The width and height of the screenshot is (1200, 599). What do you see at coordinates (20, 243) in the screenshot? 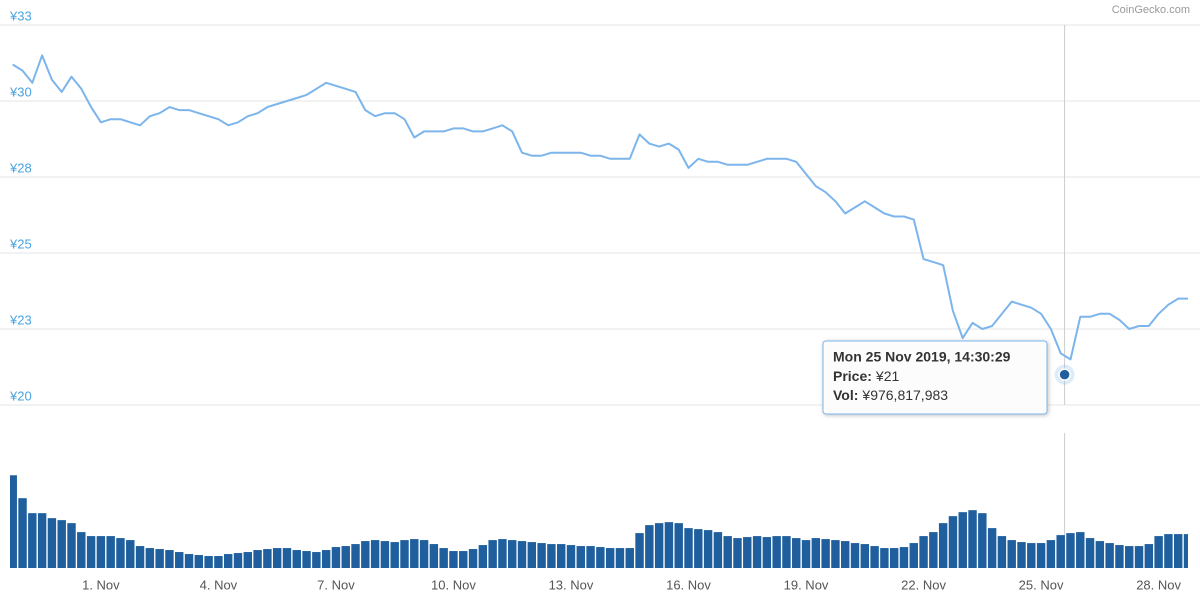
I see `y-tick-label: ¥25` at bounding box center [20, 243].